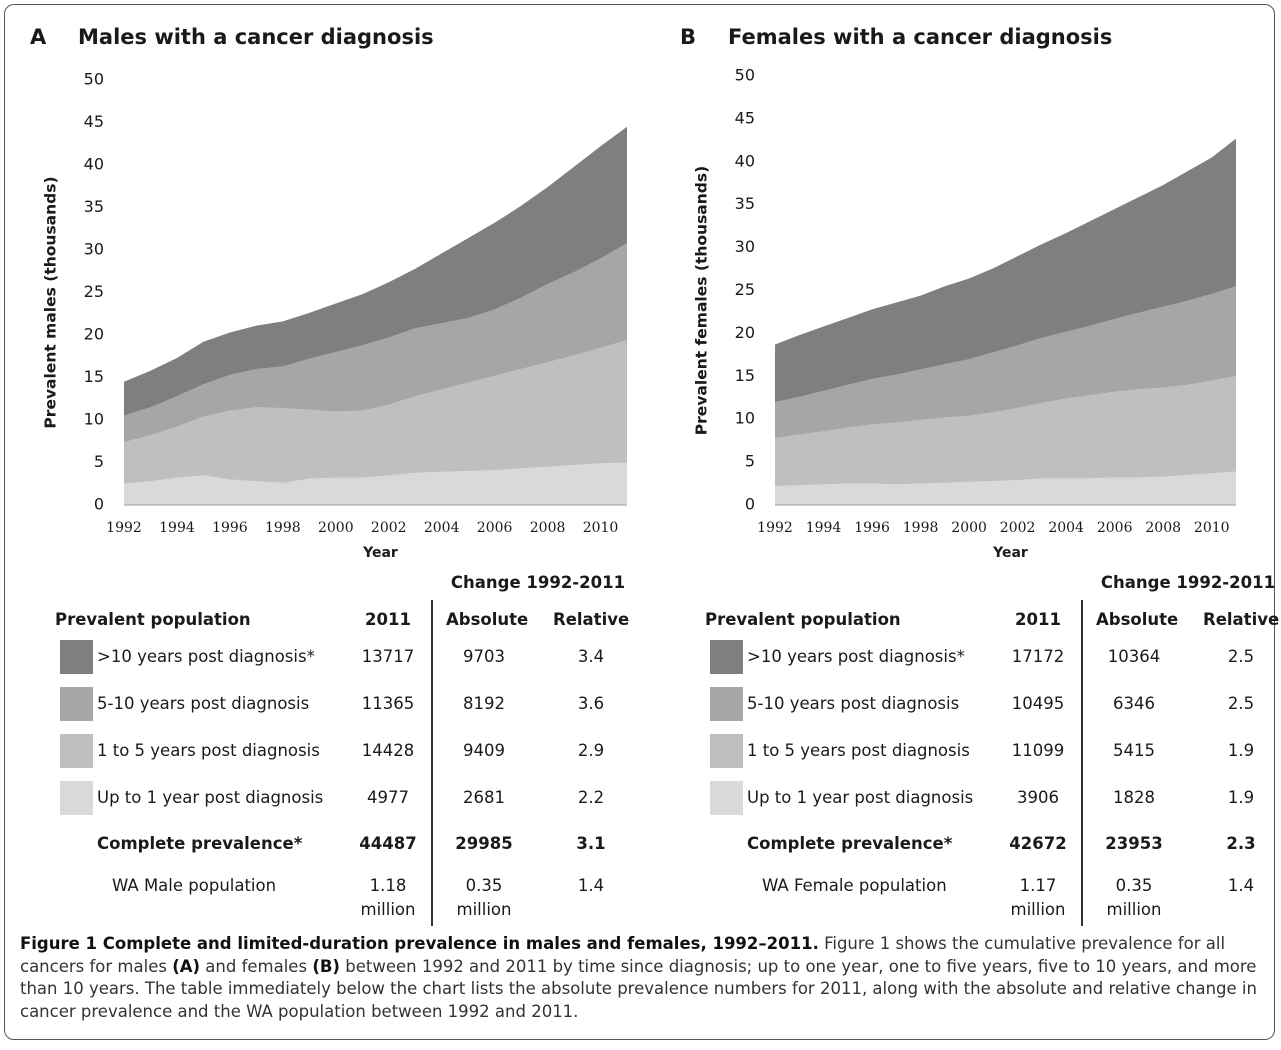 The height and width of the screenshot is (1050, 1281). Describe the element at coordinates (51, 302) in the screenshot. I see `y-axis-title: Prevalent males (thousands)` at that location.